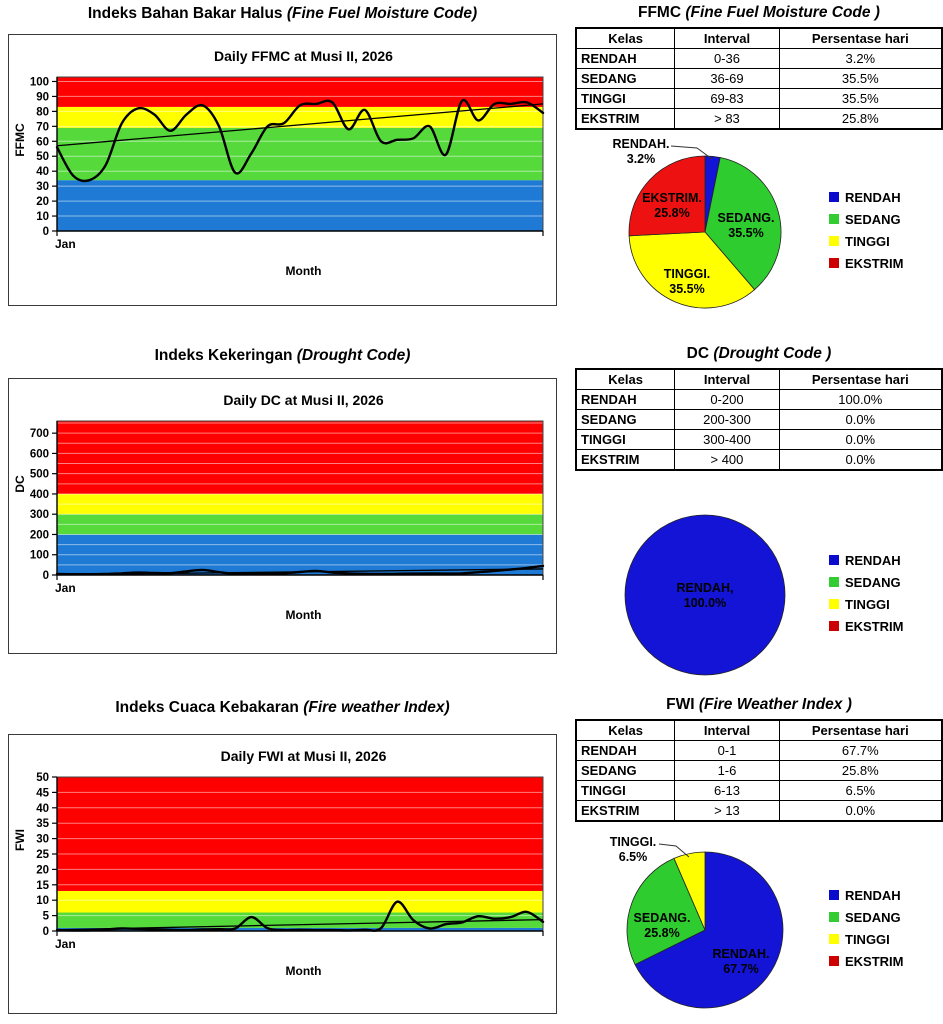 This screenshot has height=1024, width=943. Describe the element at coordinates (727, 730) in the screenshot. I see `col-header-interval: Interval` at that location.